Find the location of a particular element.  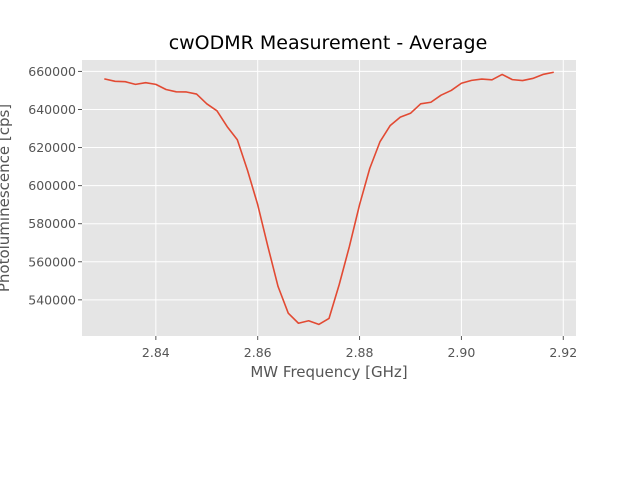

x-tick-label: 2.90 is located at coordinates (461, 352).